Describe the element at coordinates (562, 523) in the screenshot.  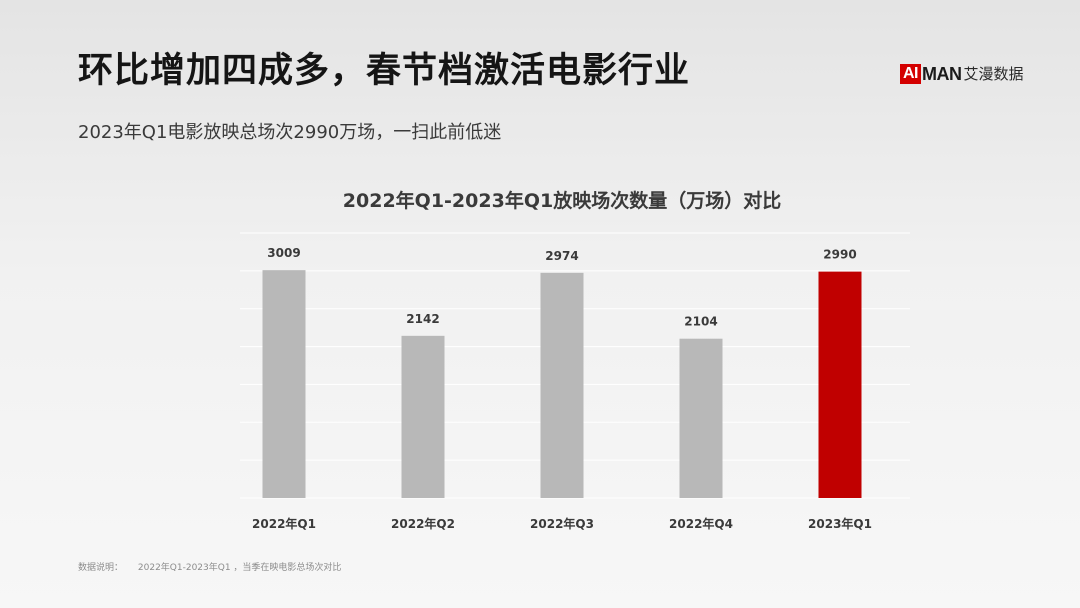
I see `x-tick-label: 2022年Q3` at that location.